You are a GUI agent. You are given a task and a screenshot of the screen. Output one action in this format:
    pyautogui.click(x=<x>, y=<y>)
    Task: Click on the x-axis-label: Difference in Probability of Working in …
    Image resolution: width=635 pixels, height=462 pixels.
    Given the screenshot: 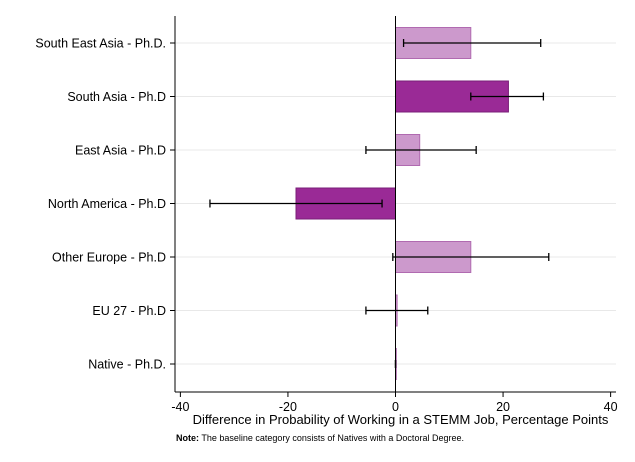 What is the action you would take?
    pyautogui.click(x=401, y=419)
    